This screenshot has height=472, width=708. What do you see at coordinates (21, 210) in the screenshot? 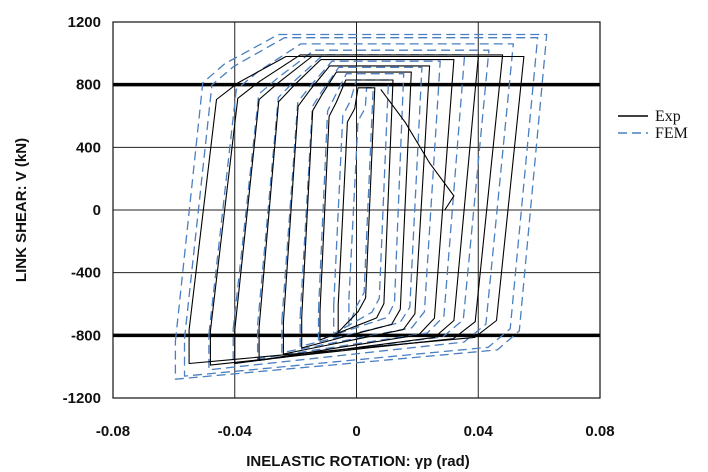
I see `y-axis-label: LINK SHEAR: V (kN)` at bounding box center [21, 210].